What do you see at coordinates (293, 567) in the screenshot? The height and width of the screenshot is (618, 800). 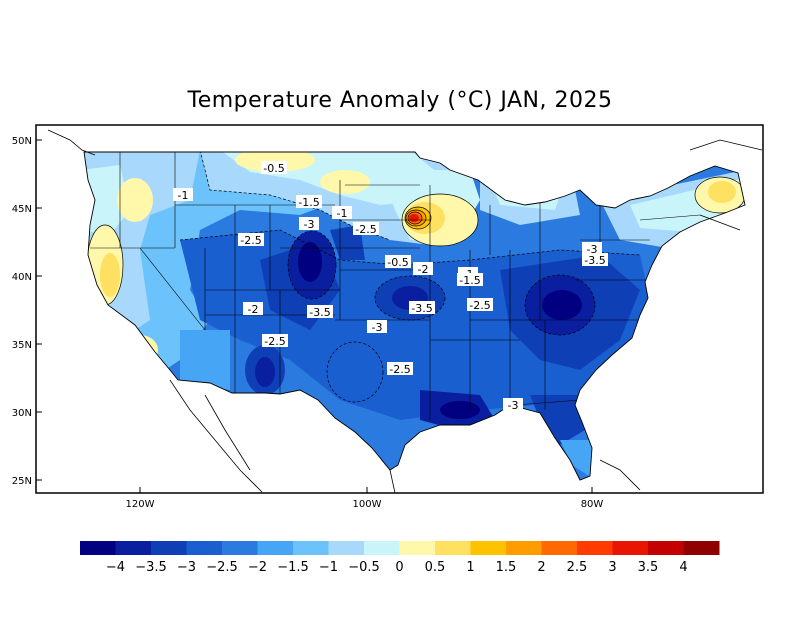 I see `colorbar-label: −1.5` at bounding box center [293, 567].